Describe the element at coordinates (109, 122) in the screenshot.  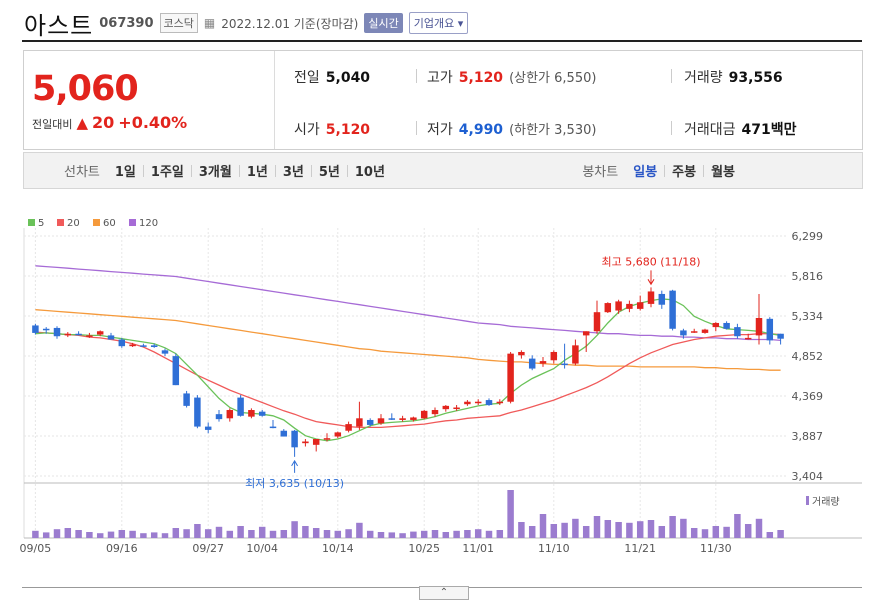
I see `price-change: 전일대비 ▲ 20 +0.40%` at that location.